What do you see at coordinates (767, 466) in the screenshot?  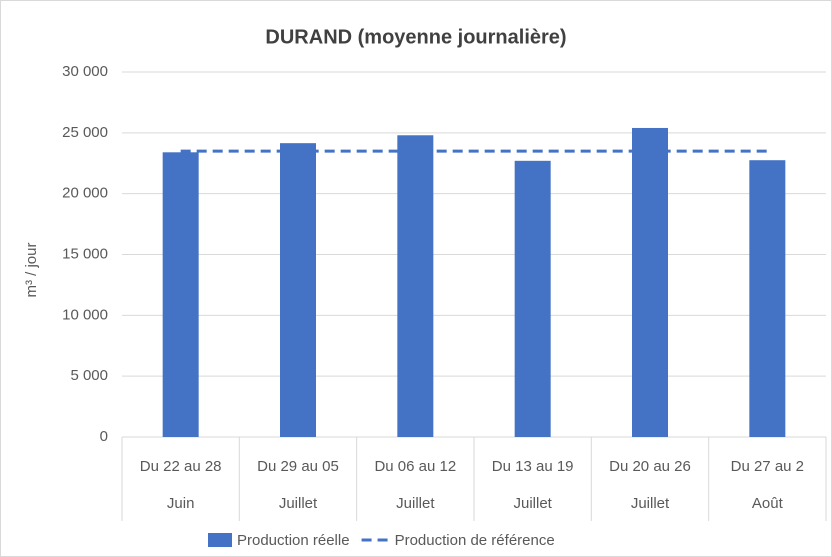 I see `x-tick-label: Du 27 au 2` at bounding box center [767, 466].